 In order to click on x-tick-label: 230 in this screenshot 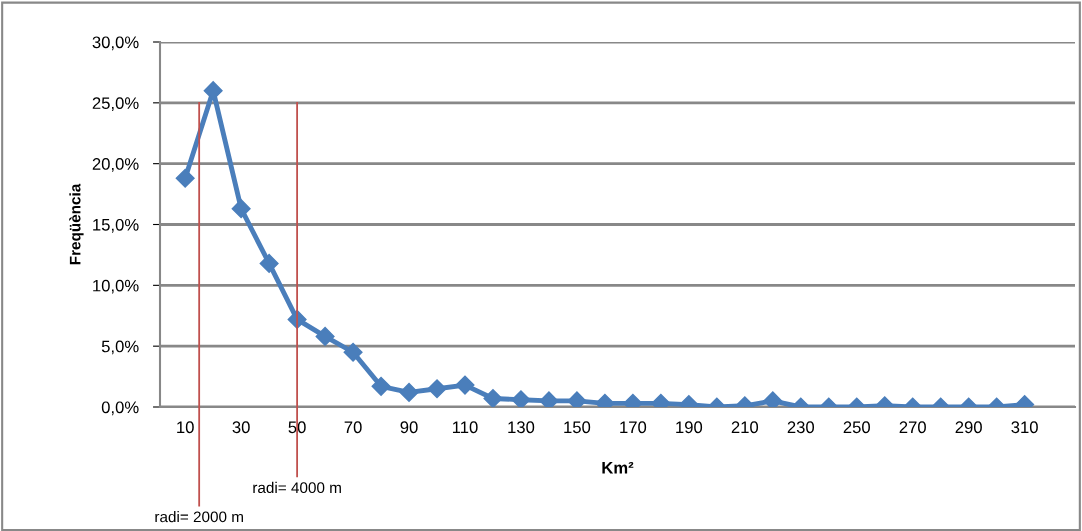, I will do `click(801, 427)`.